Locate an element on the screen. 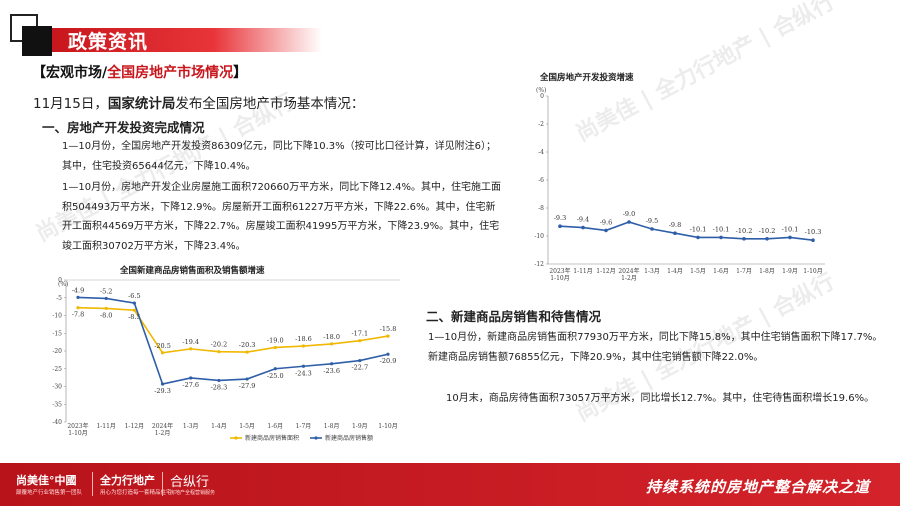 The image size is (900, 506). intro-prefix: 11月15日， is located at coordinates (70, 104).